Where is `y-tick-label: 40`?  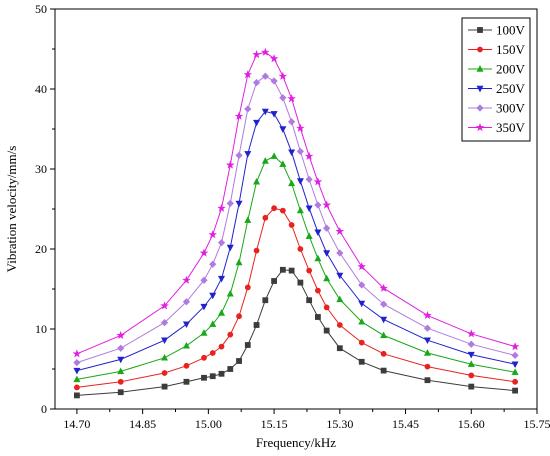
y-tick-label: 40 is located at coordinates (41, 89).